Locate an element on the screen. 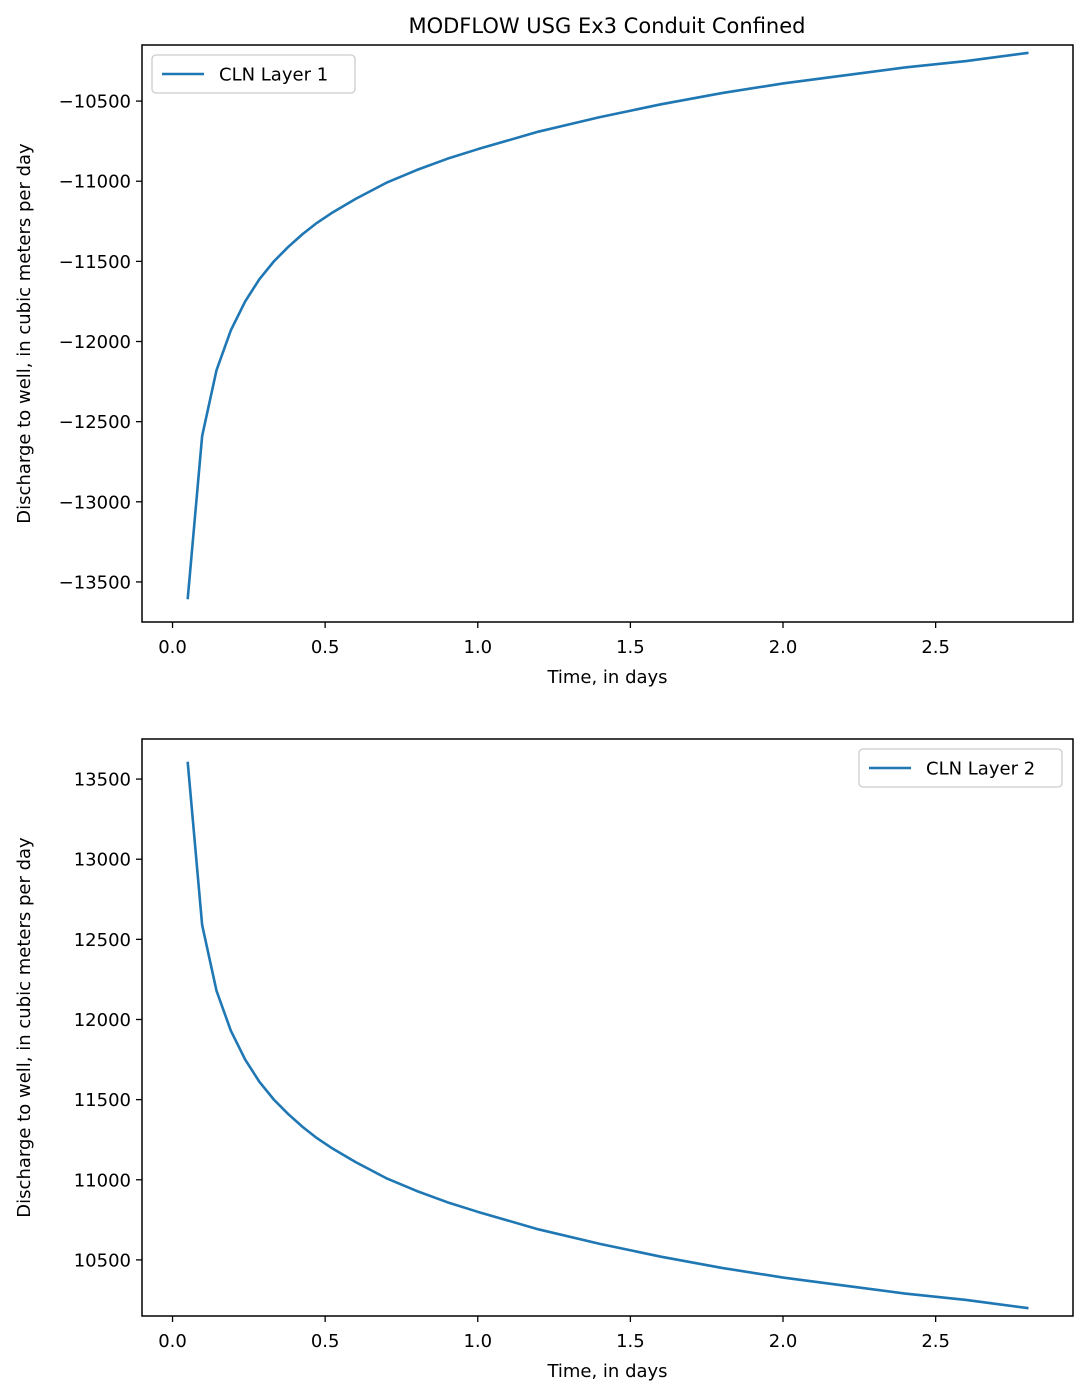  y-tick-label: 11500 is located at coordinates (102, 1100).